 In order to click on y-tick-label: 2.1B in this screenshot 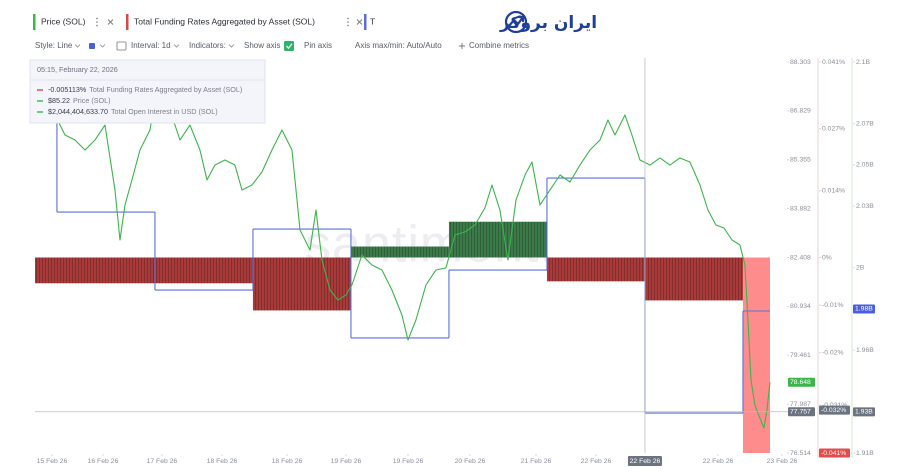, I will do `click(863, 62)`.